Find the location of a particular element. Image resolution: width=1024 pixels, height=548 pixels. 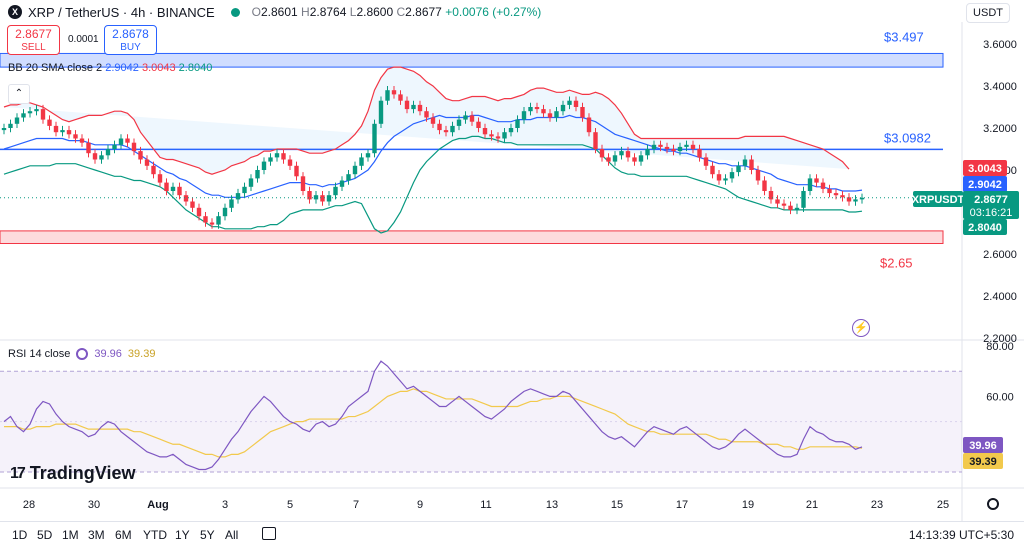

price-tick-label: 3.6000 is located at coordinates (1000, 45).